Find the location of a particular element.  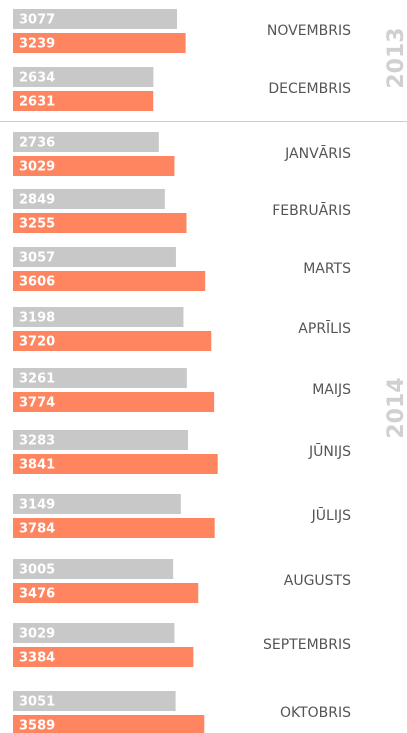

value-label: 3841 is located at coordinates (37, 465).